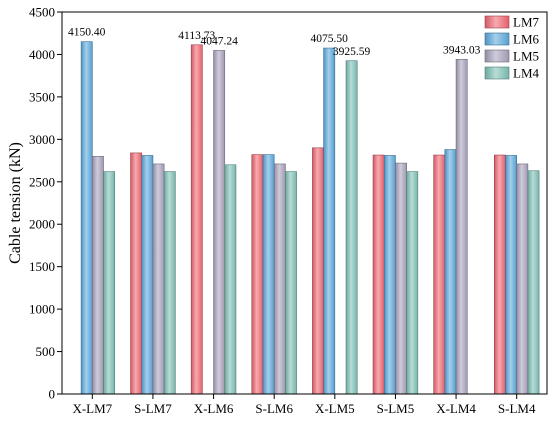  Describe the element at coordinates (291, 283) in the screenshot. I see `bar-s-lm6-lm4` at that location.